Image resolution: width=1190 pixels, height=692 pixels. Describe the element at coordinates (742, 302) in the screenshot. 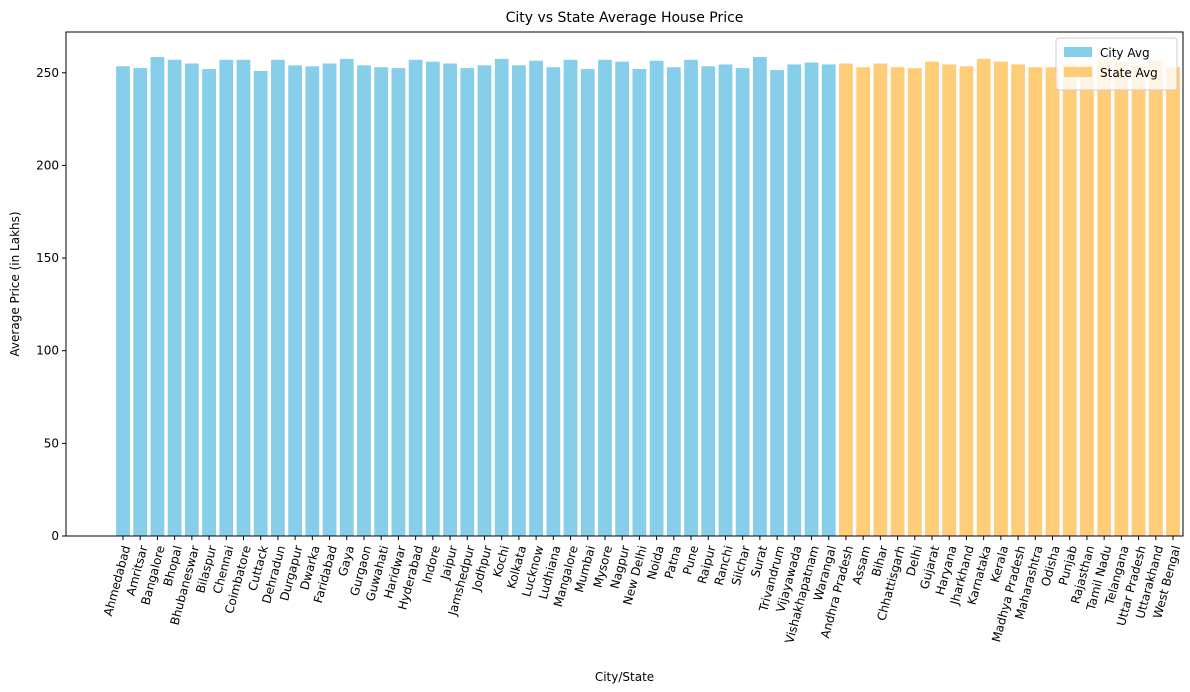

I see `bar-silchar` at that location.